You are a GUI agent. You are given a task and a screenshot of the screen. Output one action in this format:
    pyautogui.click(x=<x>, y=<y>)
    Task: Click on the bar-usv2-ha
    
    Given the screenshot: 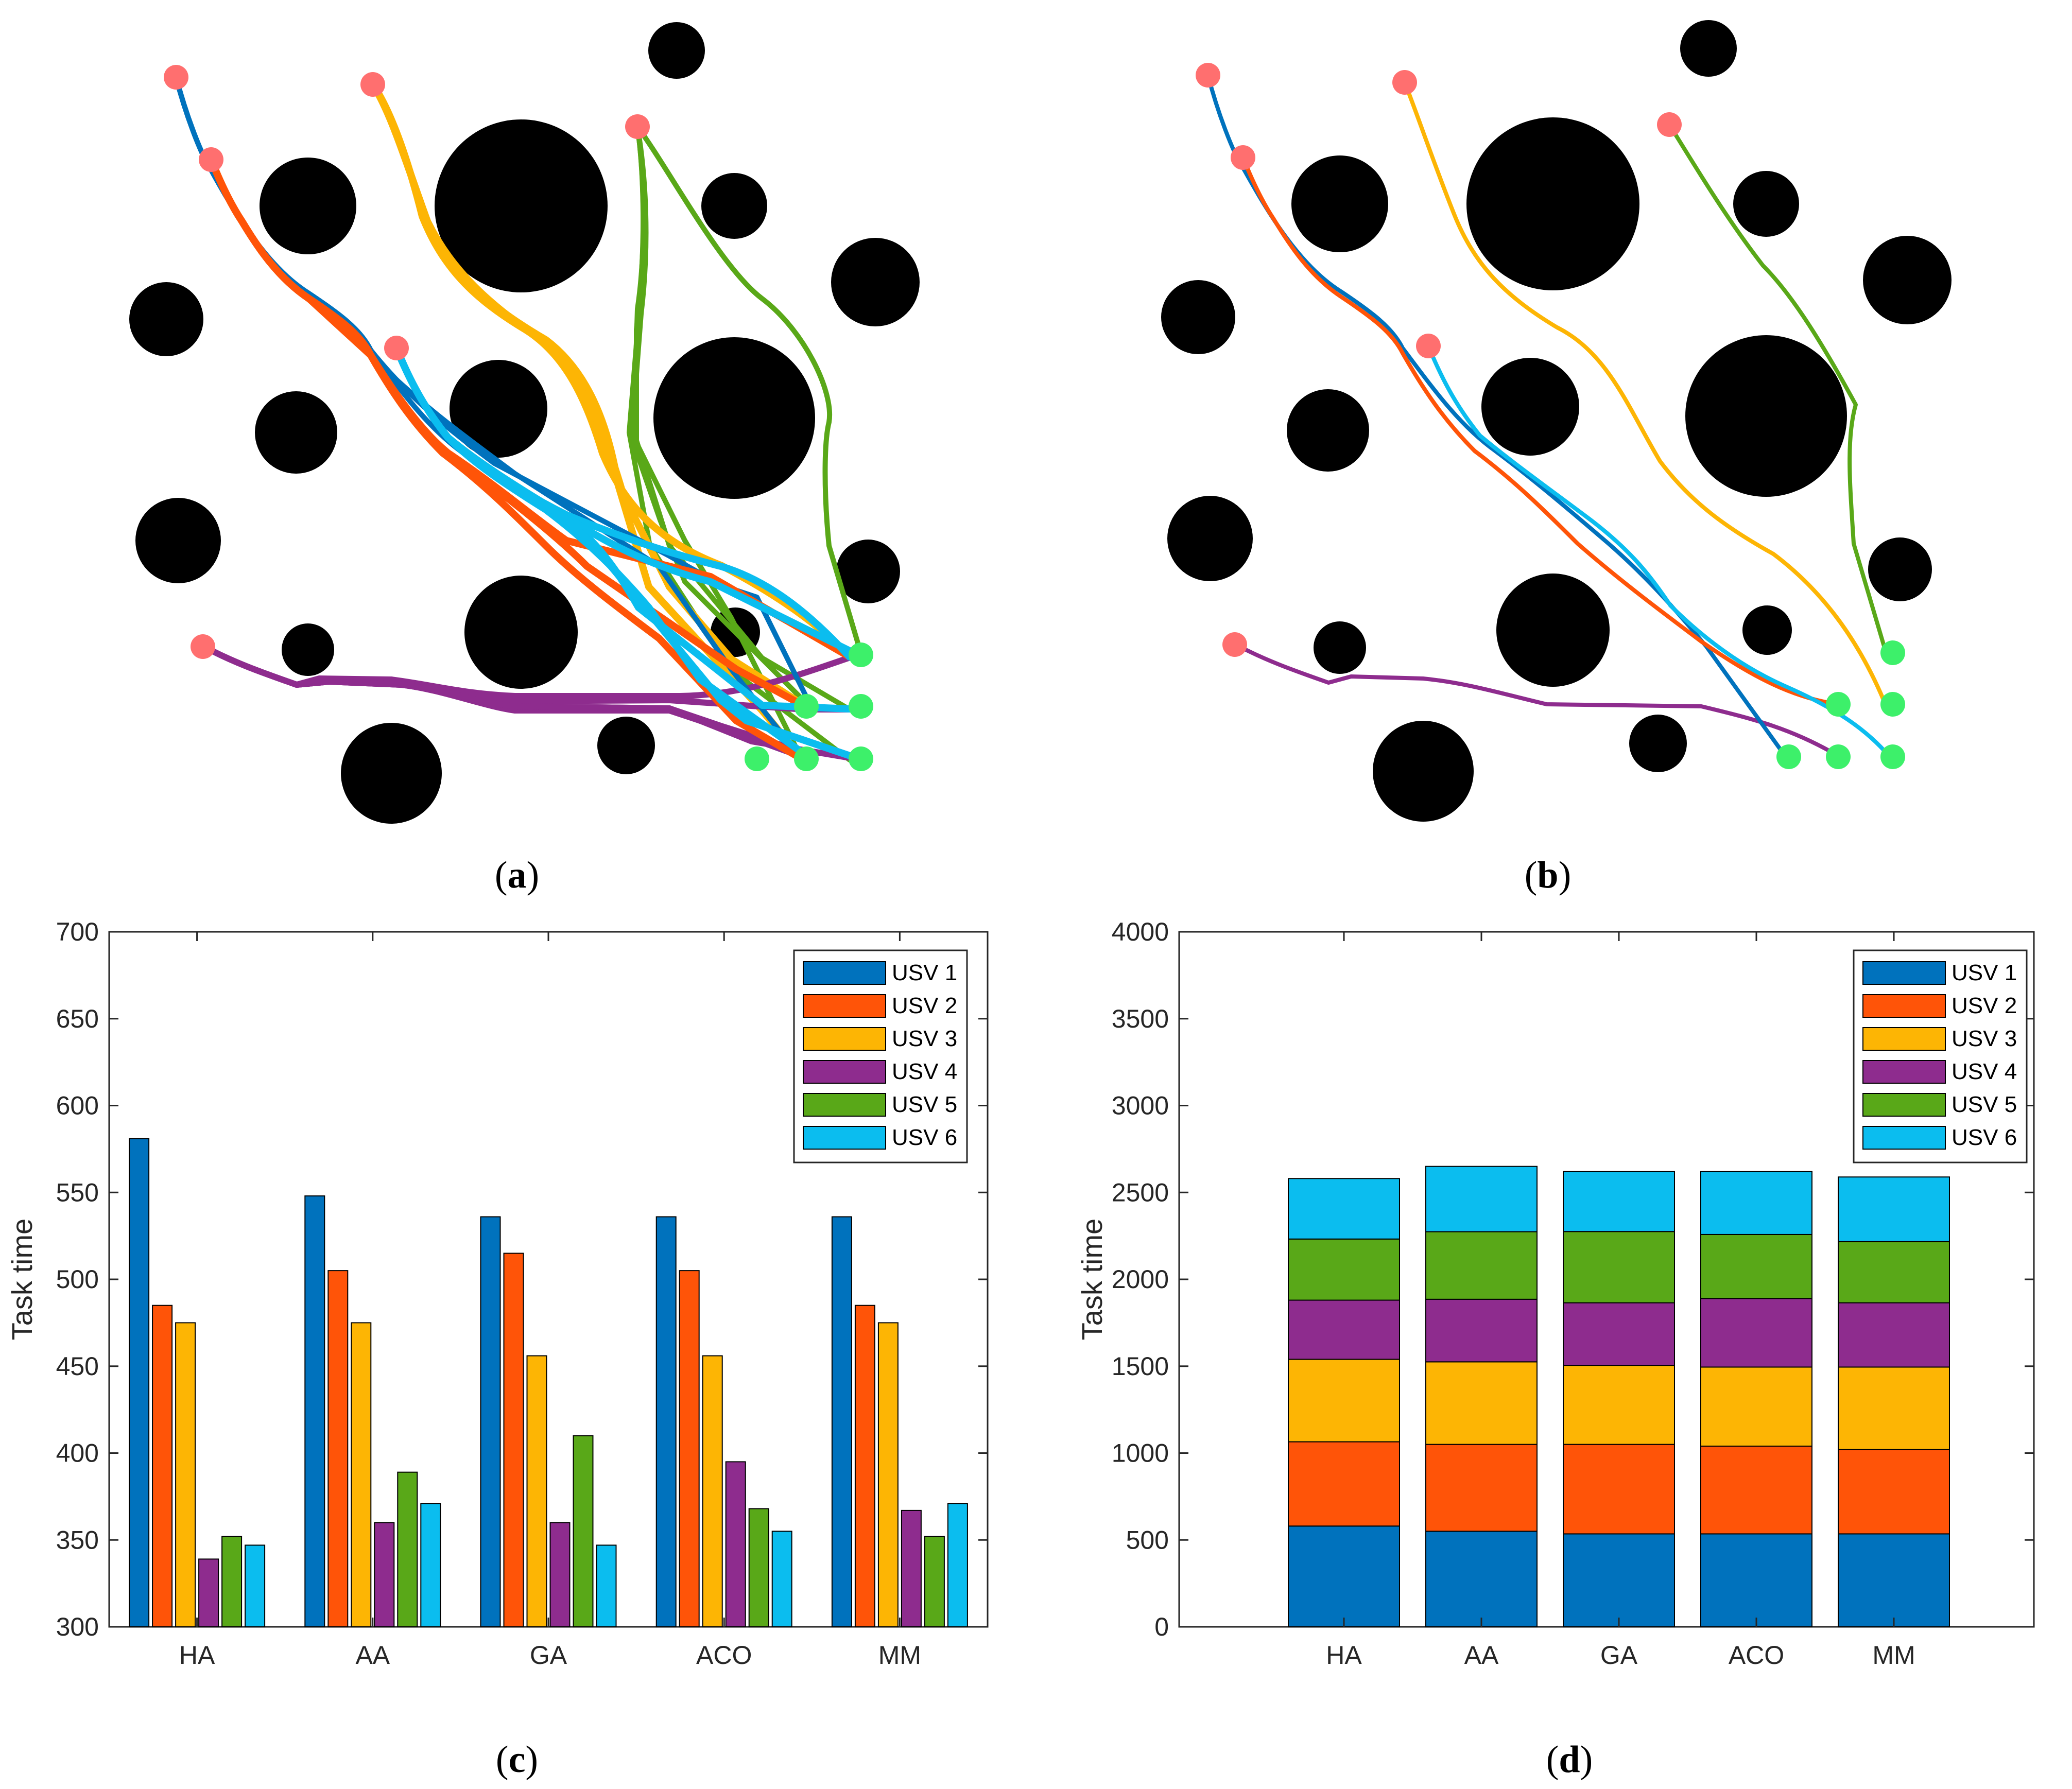 What is the action you would take?
    pyautogui.click(x=162, y=1466)
    